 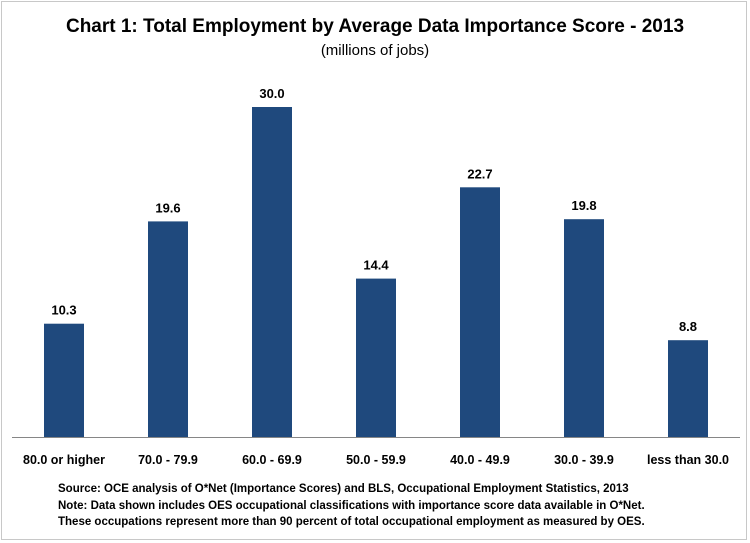 What do you see at coordinates (688, 460) in the screenshot?
I see `x-tick-label-6: less than 30.0` at bounding box center [688, 460].